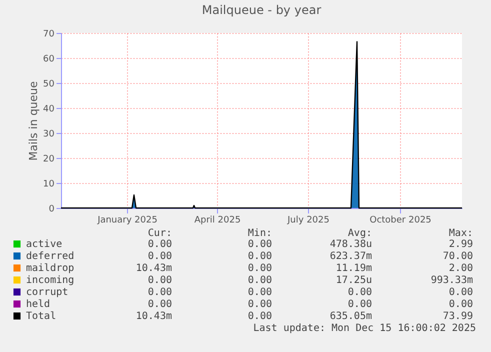 The width and height of the screenshot is (491, 352). Describe the element at coordinates (50, 268) in the screenshot. I see `legend-label: maildrop` at that location.